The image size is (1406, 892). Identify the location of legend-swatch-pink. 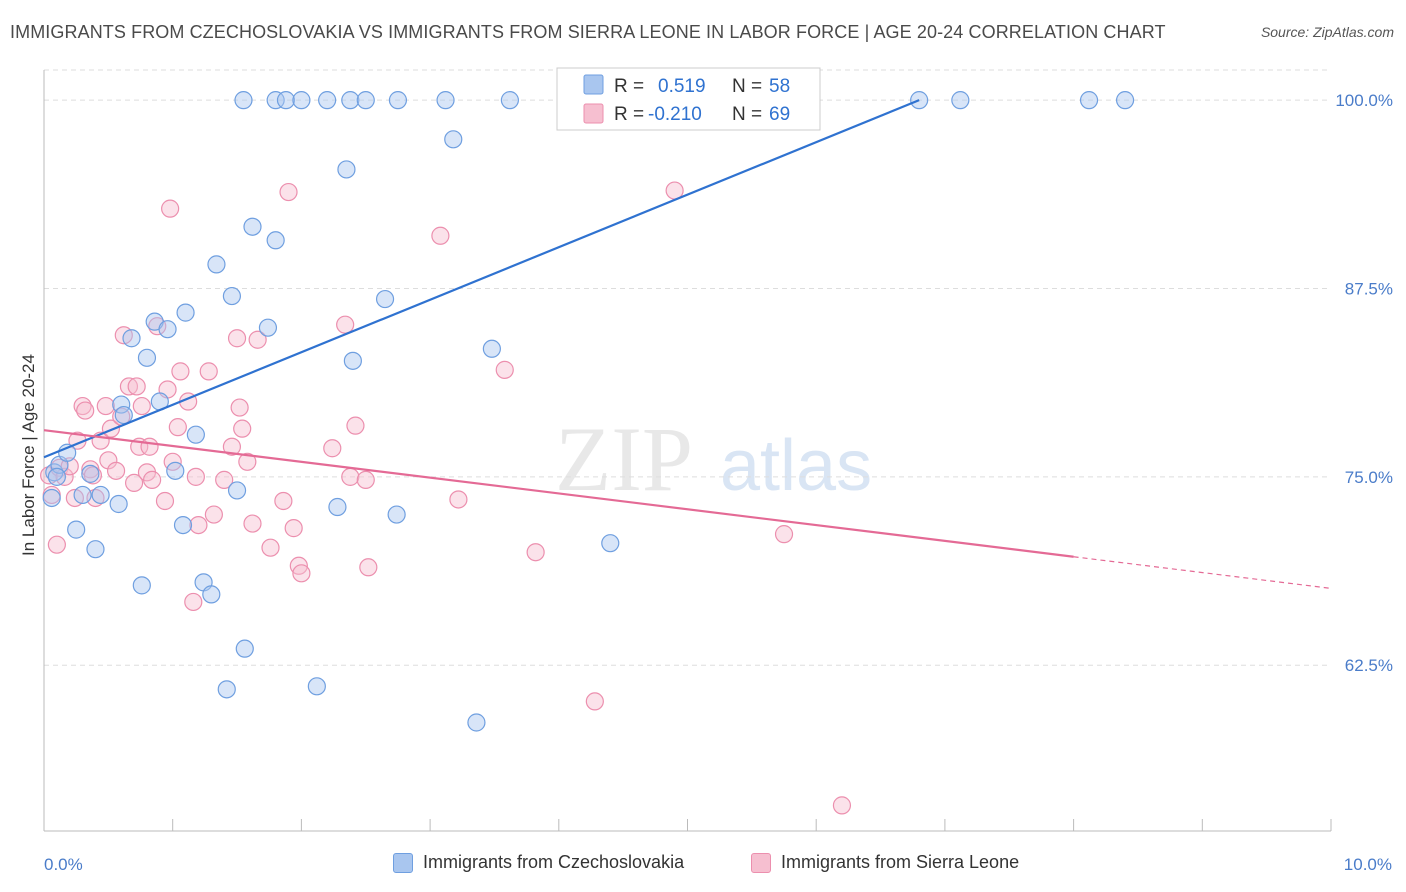
(593, 113).